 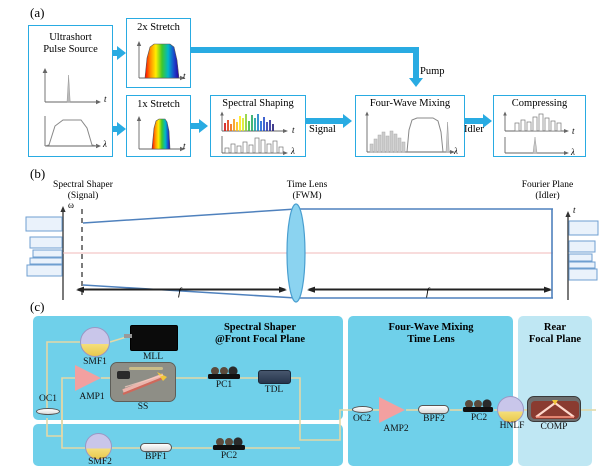 I want to click on caption-fourier-plane-idler: Fourier Plane (Idler), so click(x=547, y=190).